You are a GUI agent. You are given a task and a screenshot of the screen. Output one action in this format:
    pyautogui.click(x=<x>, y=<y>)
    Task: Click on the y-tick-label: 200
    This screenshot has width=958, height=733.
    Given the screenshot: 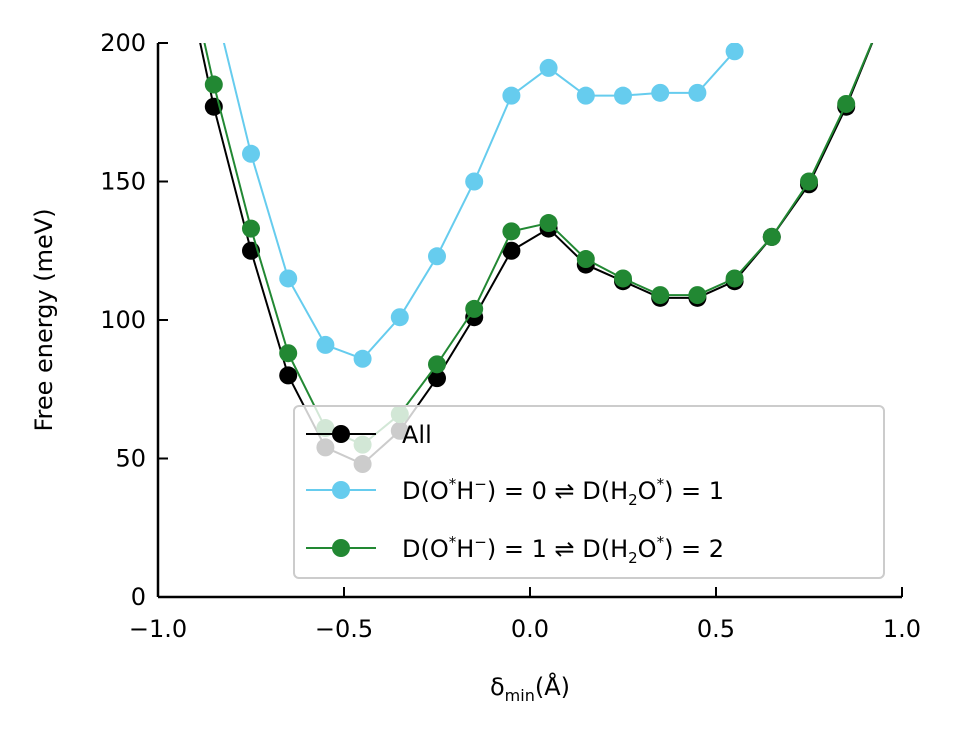 What is the action you would take?
    pyautogui.click(x=123, y=43)
    